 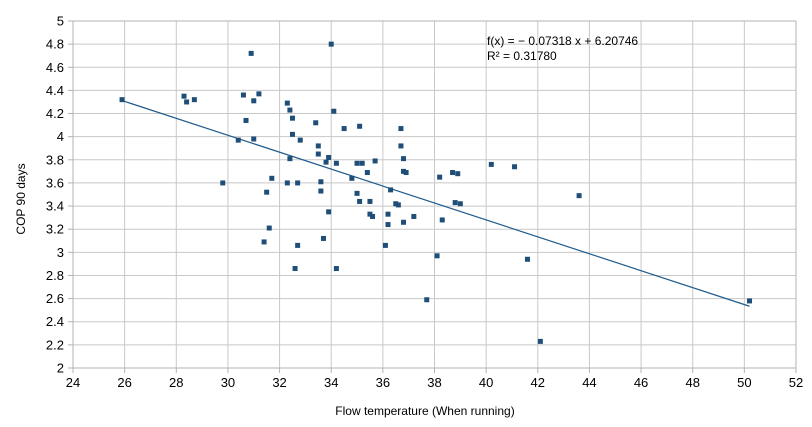 I want to click on x-tick-label: 46, so click(x=641, y=382).